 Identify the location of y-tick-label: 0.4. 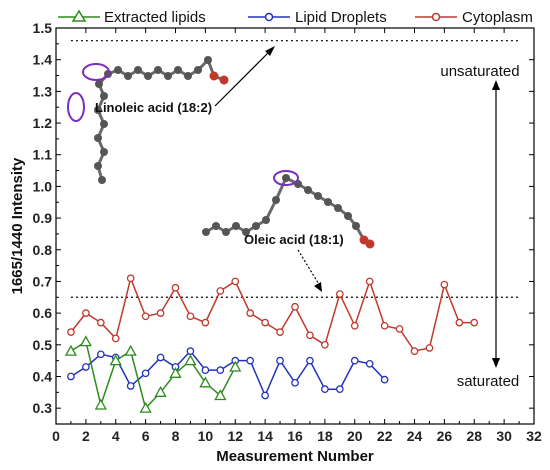
(43, 376).